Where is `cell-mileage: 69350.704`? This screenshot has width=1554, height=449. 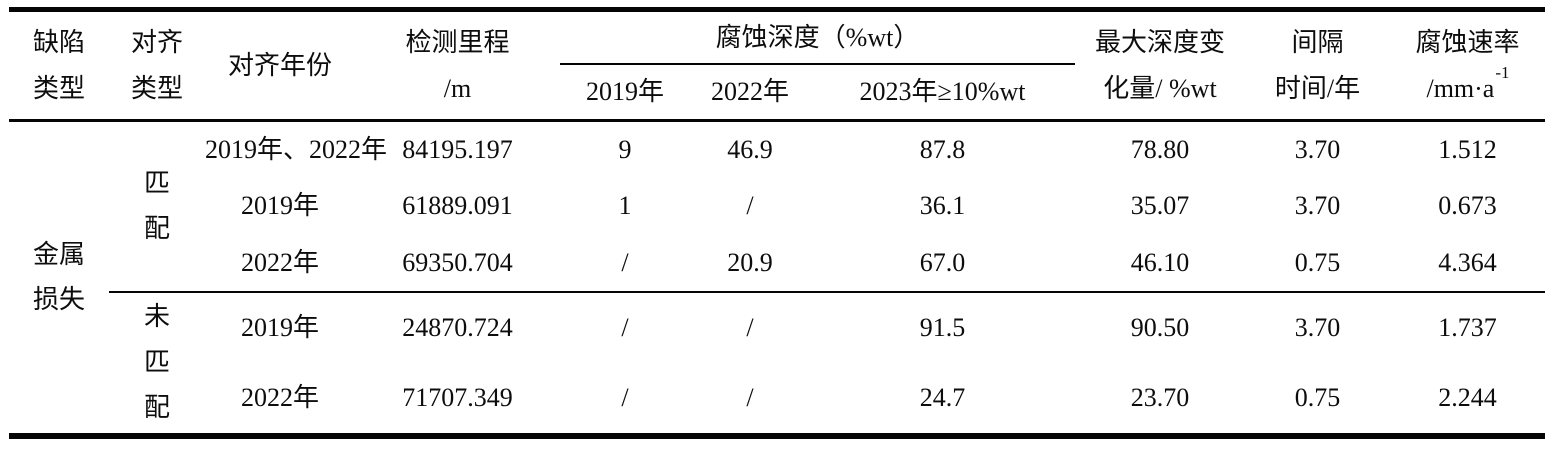 cell-mileage: 69350.704 is located at coordinates (457, 262).